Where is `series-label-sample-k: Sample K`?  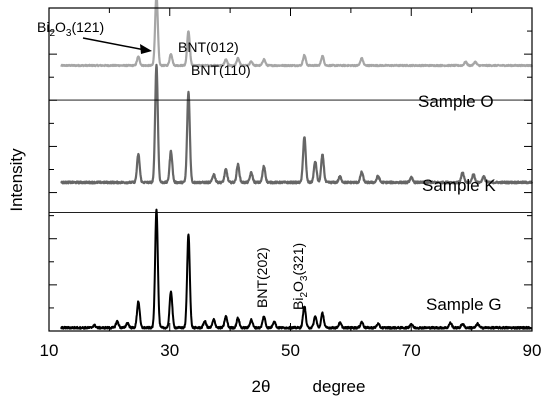 series-label-sample-k: Sample K is located at coordinates (459, 185).